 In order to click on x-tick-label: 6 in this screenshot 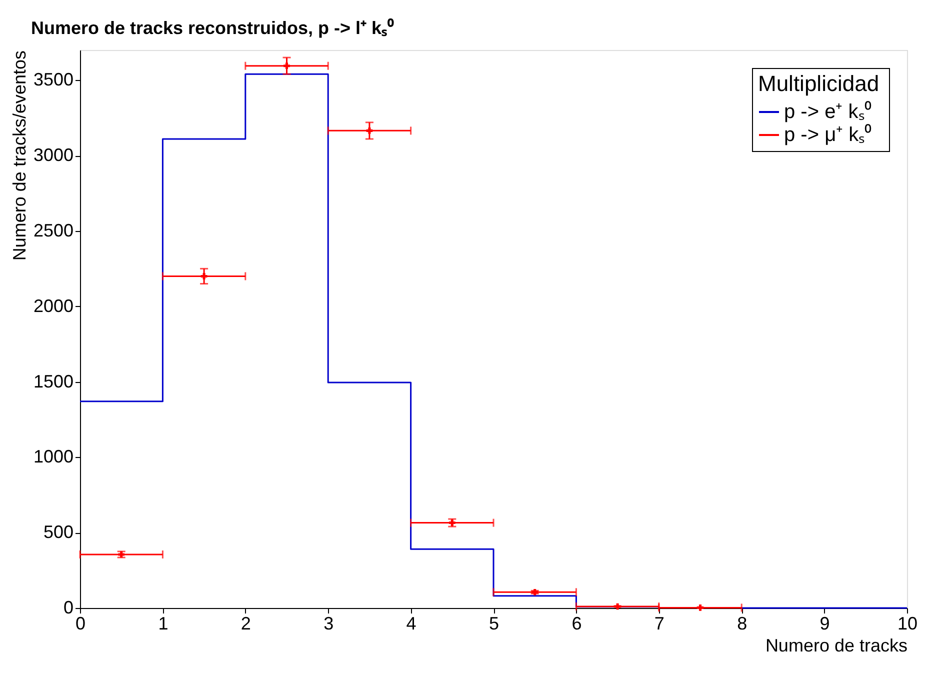, I will do `click(577, 624)`.